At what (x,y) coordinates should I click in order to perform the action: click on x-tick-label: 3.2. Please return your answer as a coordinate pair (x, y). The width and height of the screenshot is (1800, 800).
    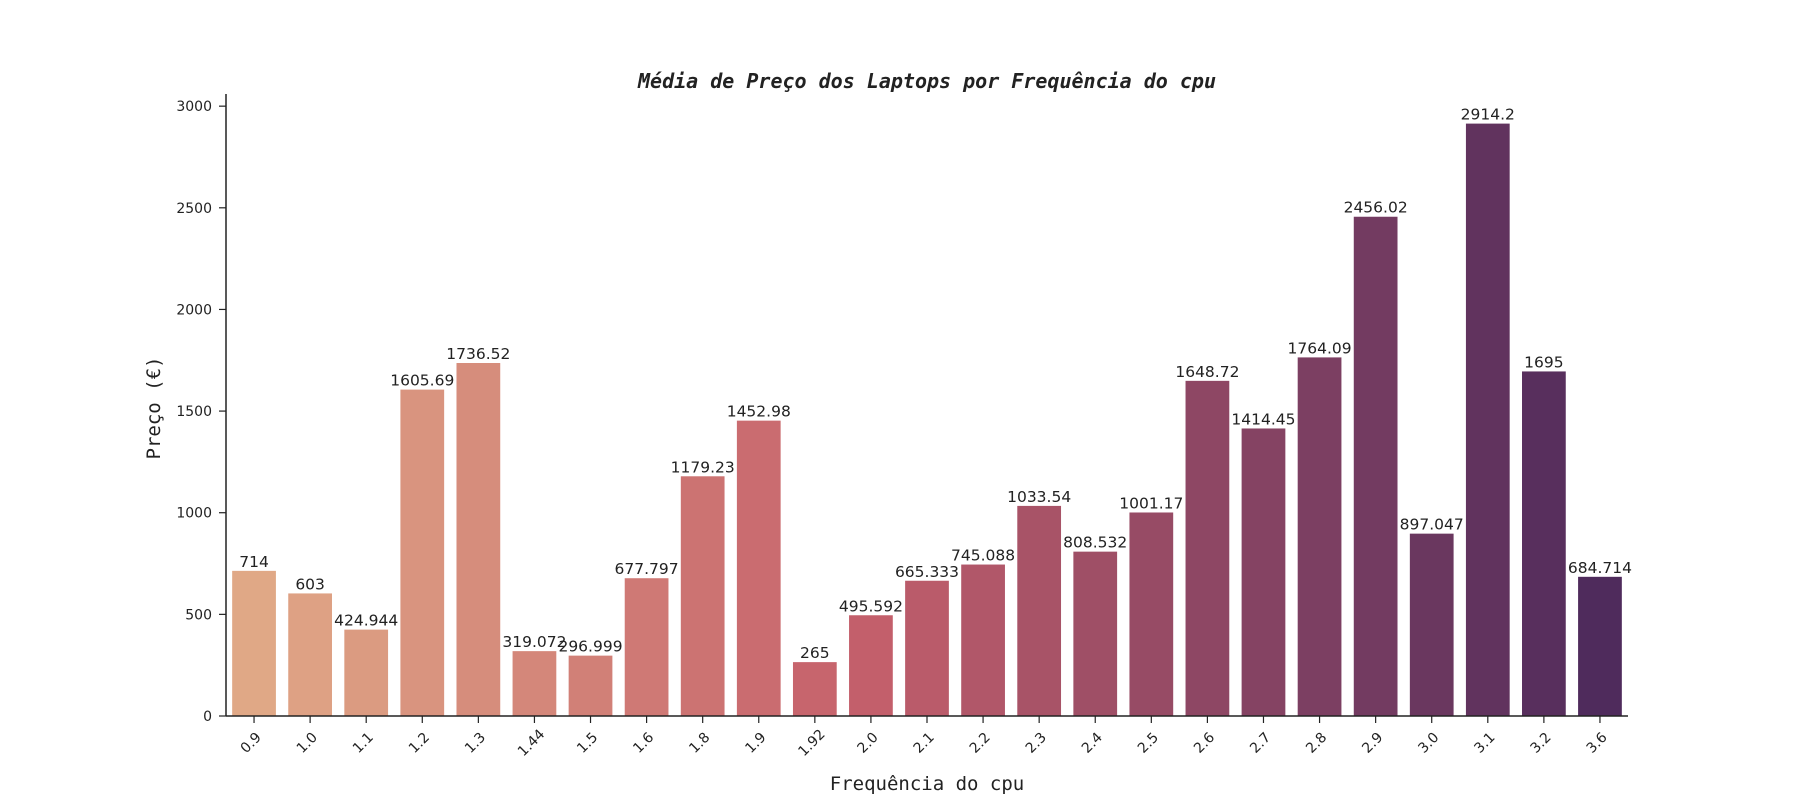
    Looking at the image, I should click on (1541, 743).